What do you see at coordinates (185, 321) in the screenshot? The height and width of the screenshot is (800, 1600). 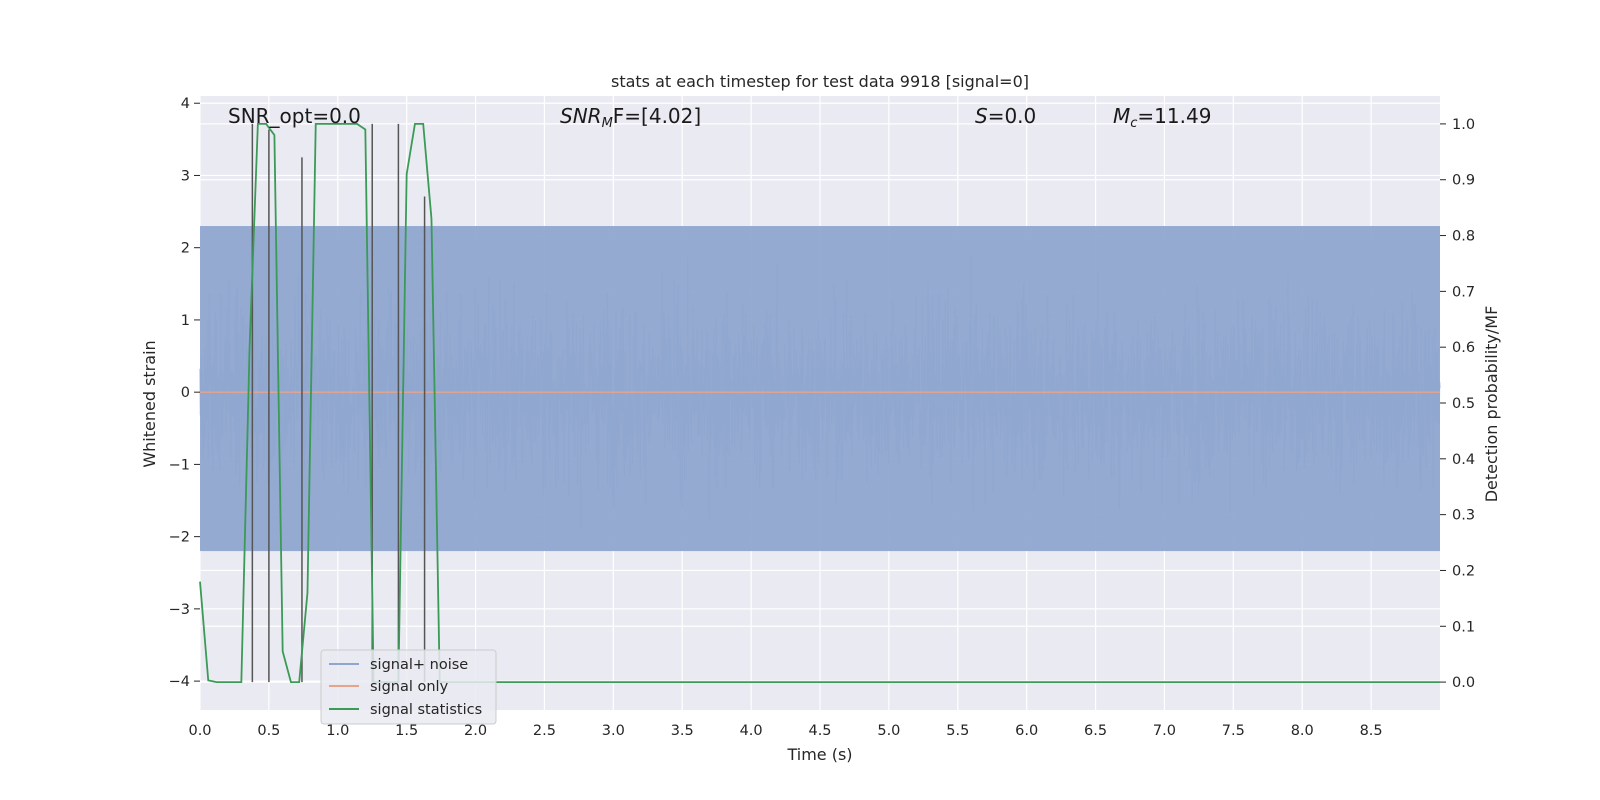 I see `y-tick-label: 1` at bounding box center [185, 321].